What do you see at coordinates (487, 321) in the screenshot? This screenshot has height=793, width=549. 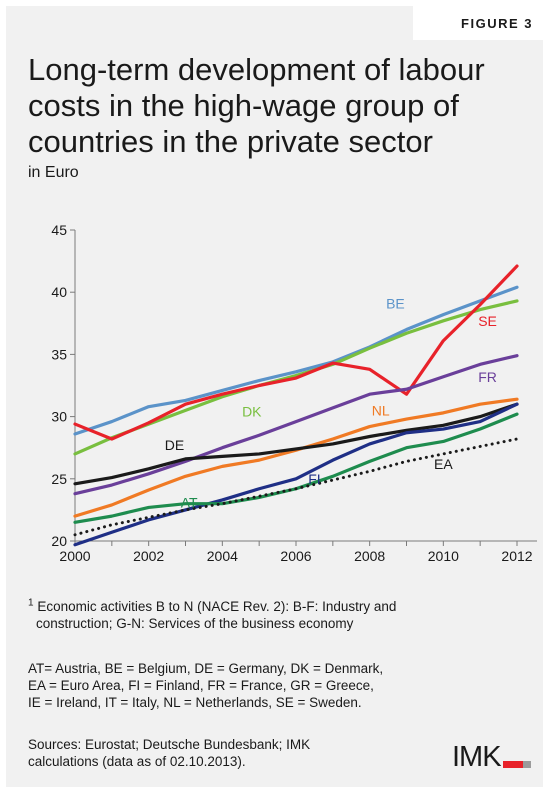 I see `series-label: SE` at bounding box center [487, 321].